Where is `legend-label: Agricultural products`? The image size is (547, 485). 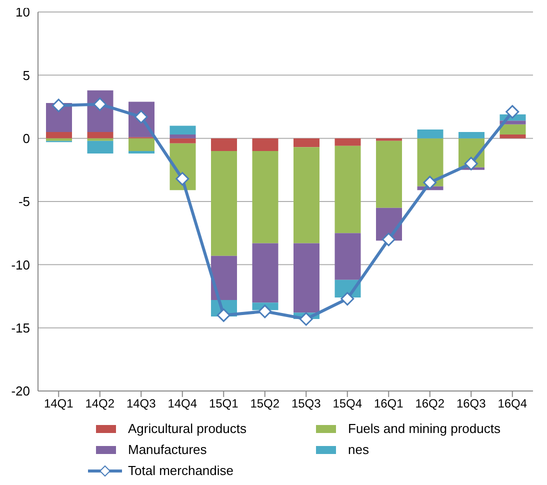
legend-label: Agricultural products is located at coordinates (187, 428).